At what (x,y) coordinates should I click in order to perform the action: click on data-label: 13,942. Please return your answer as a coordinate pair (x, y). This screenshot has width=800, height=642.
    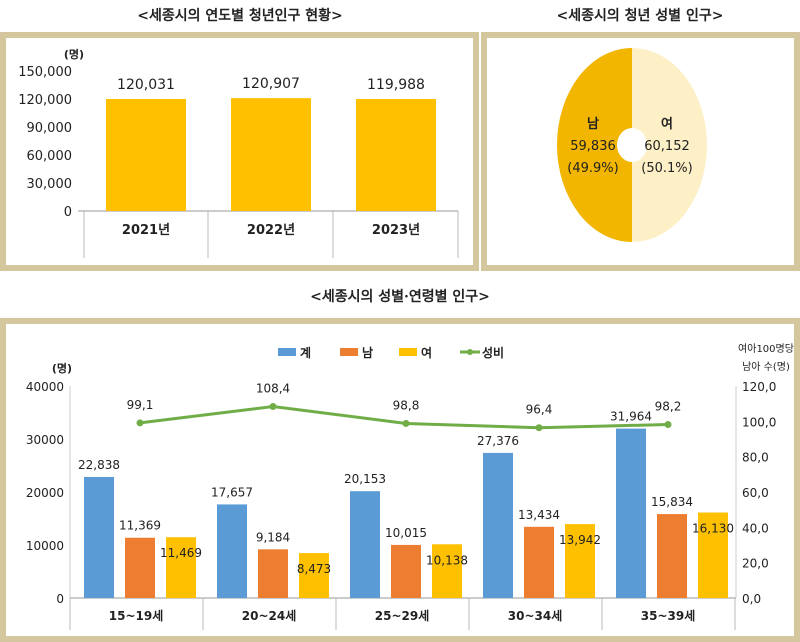
    Looking at the image, I should click on (580, 540).